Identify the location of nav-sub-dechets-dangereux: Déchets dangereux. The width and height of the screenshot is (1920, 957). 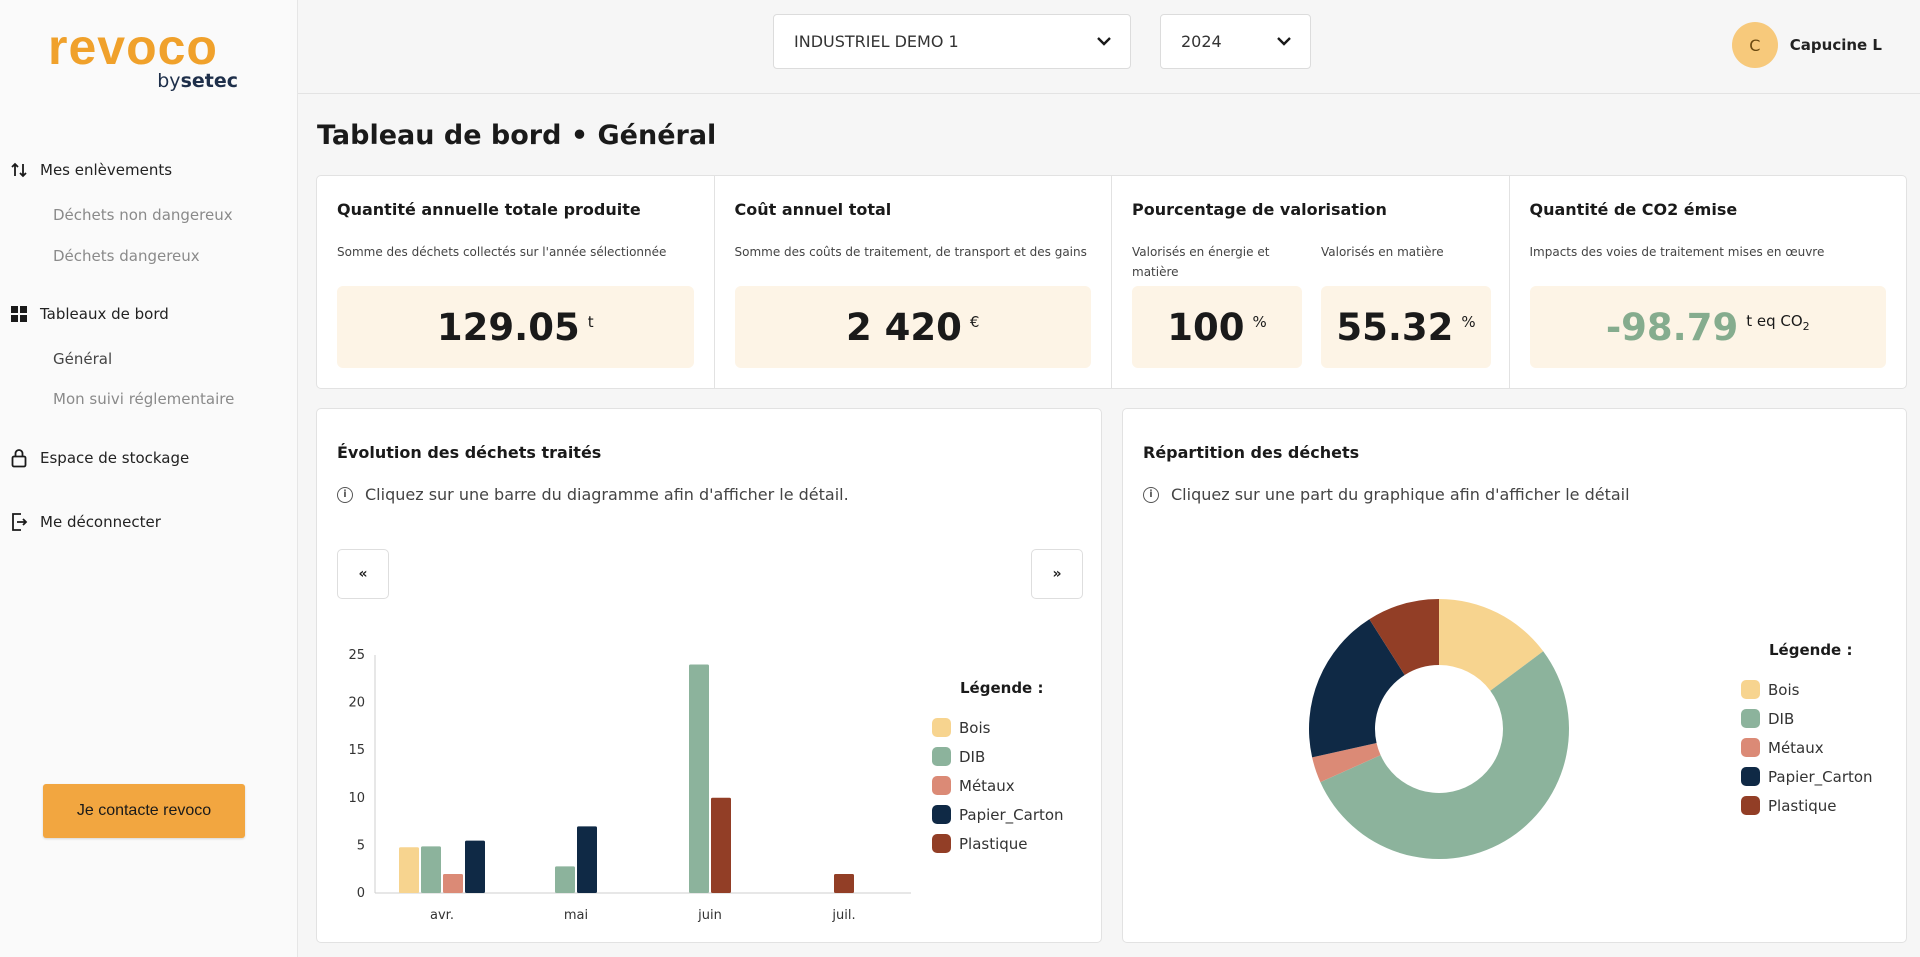
(126, 256).